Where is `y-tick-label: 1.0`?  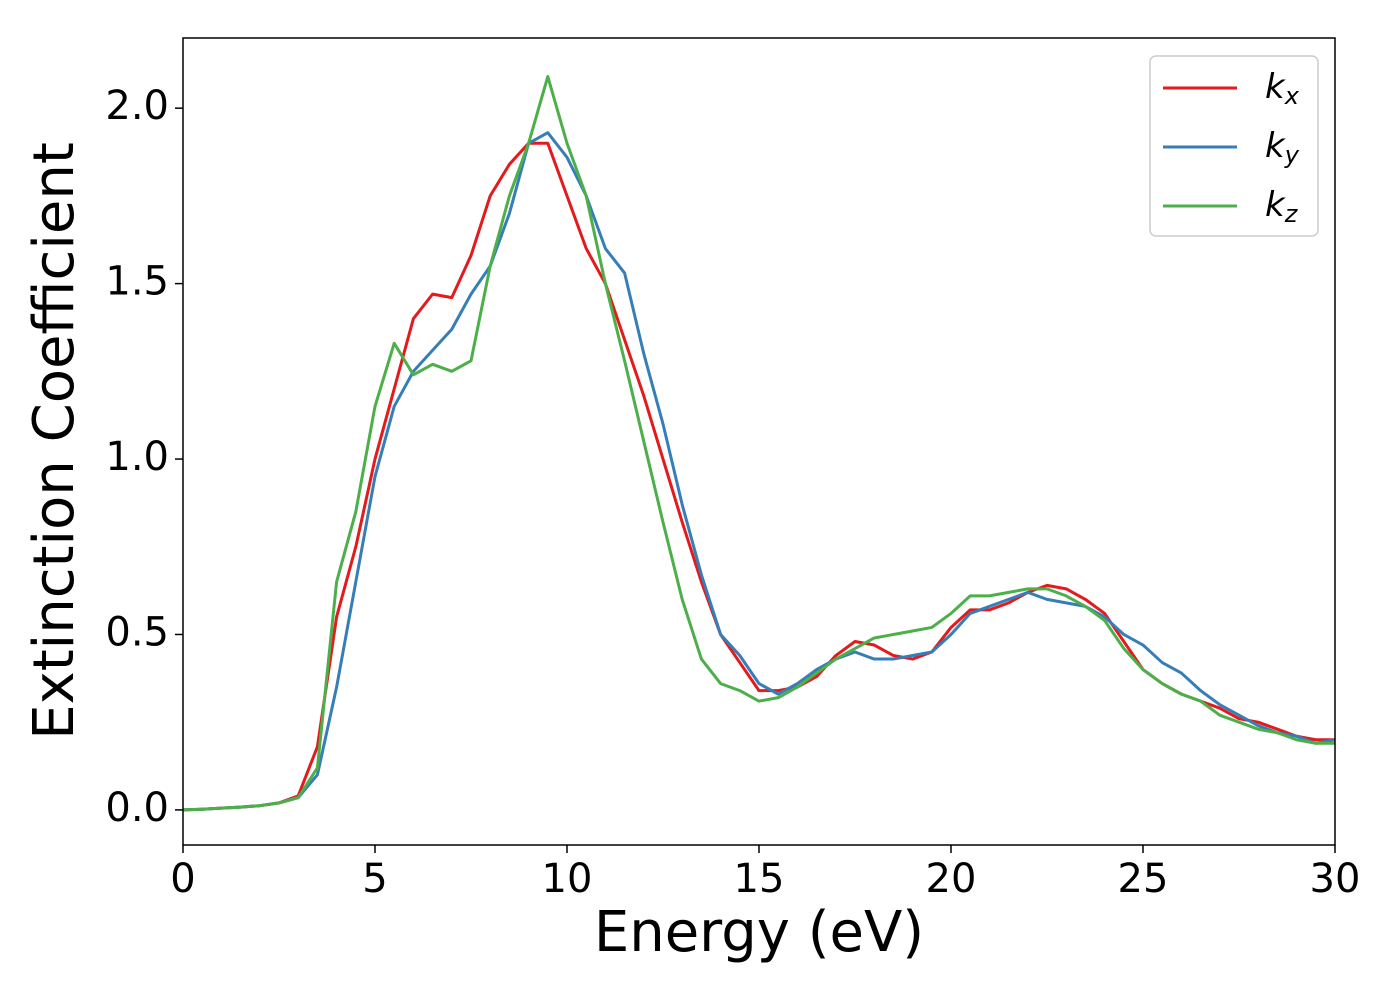
y-tick-label: 1.0 is located at coordinates (137, 457).